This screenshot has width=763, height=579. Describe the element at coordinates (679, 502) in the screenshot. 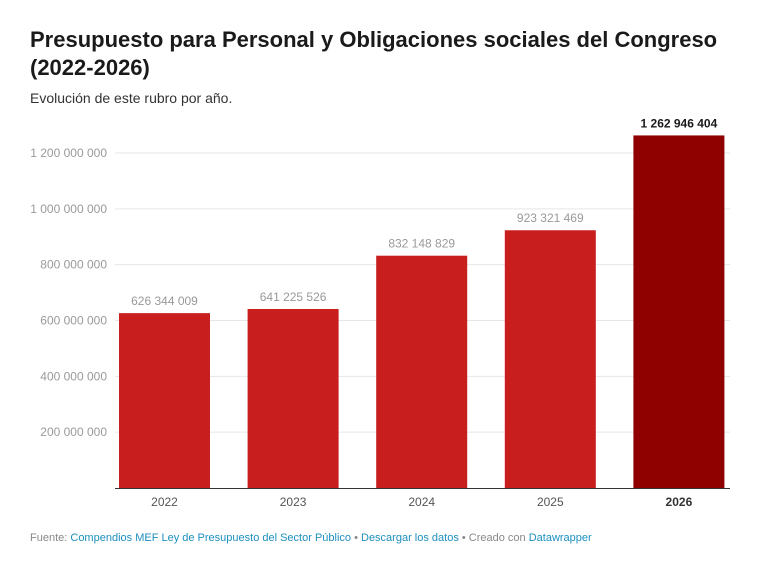

I see `x-tick-label-2026: 2026` at that location.